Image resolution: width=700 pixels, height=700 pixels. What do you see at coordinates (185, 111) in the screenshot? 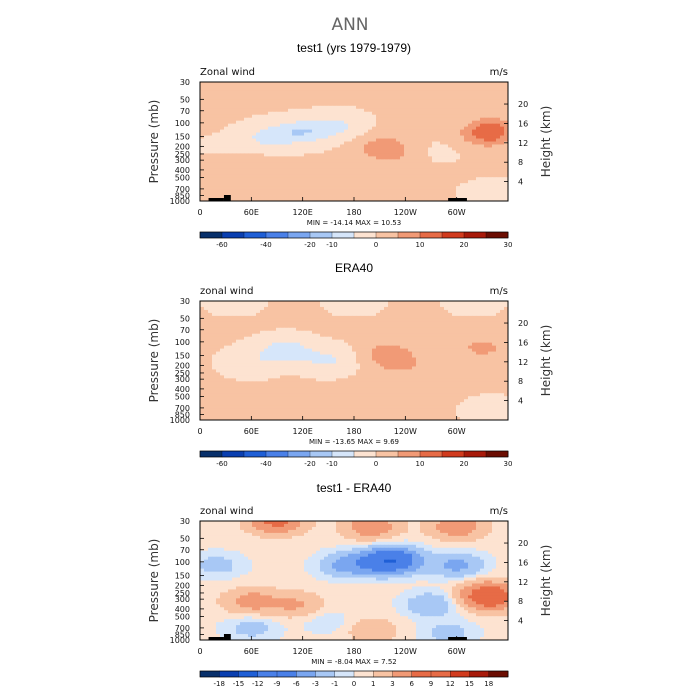
I see `y-tick-label: 70` at bounding box center [185, 111].